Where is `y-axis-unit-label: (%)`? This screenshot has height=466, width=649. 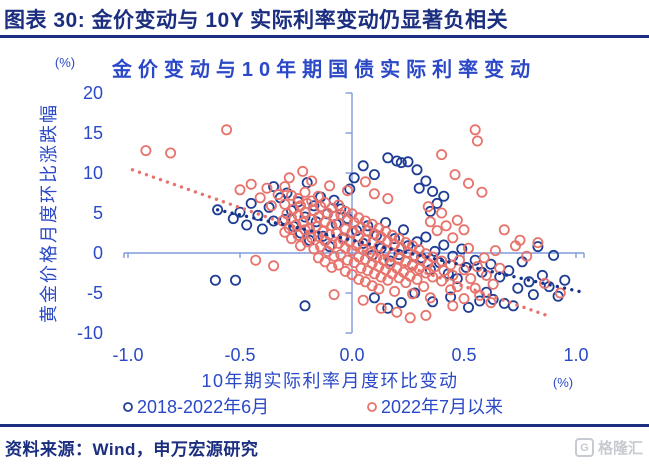
y-axis-unit-label: (%) is located at coordinates (65, 62).